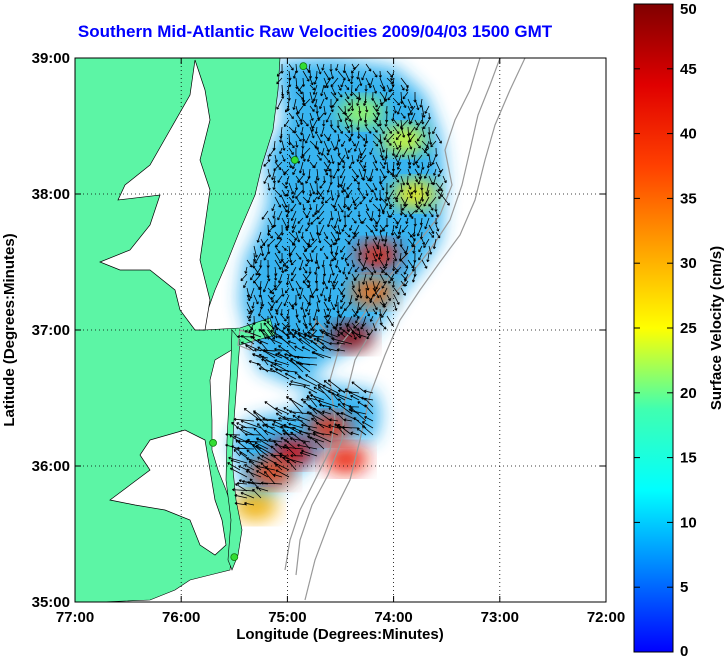  Describe the element at coordinates (51, 602) in the screenshot. I see `y-tick-label: 35:00` at that location.